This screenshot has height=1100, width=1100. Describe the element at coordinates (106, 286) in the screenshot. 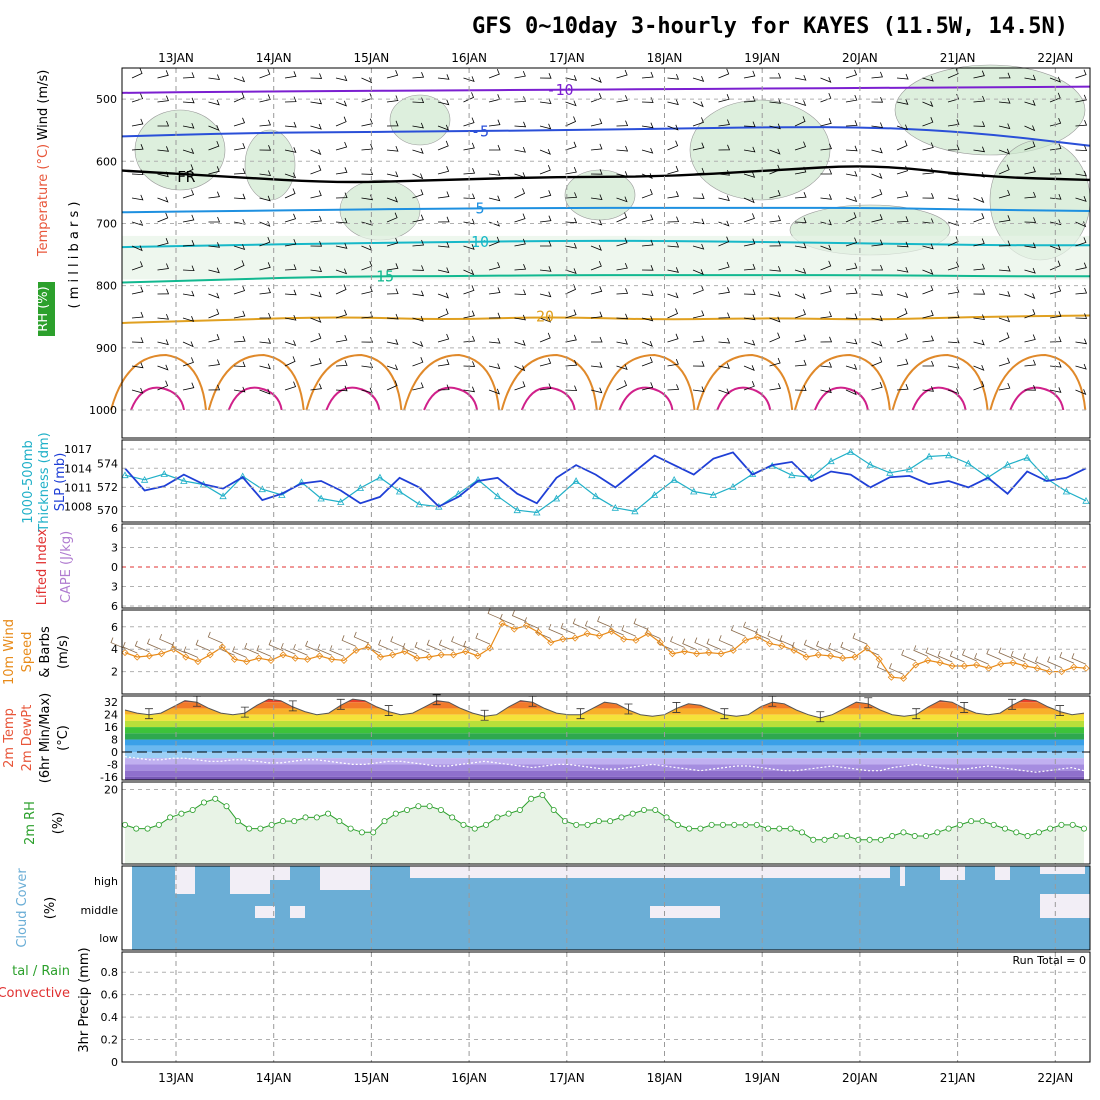

I see `upper-y-tick-label: 800` at that location.